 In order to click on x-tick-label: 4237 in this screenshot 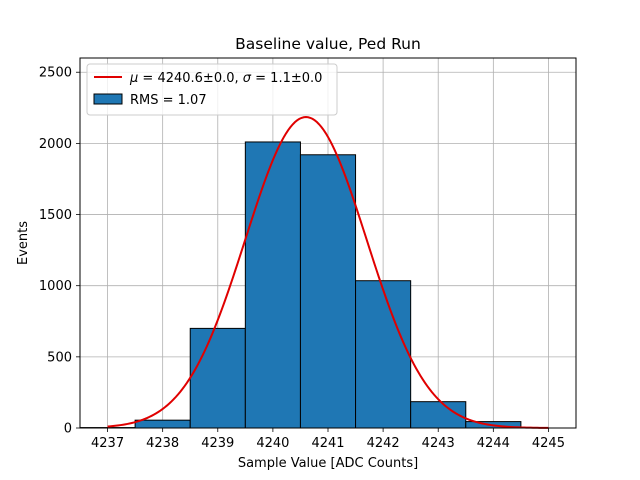, I will do `click(107, 443)`.